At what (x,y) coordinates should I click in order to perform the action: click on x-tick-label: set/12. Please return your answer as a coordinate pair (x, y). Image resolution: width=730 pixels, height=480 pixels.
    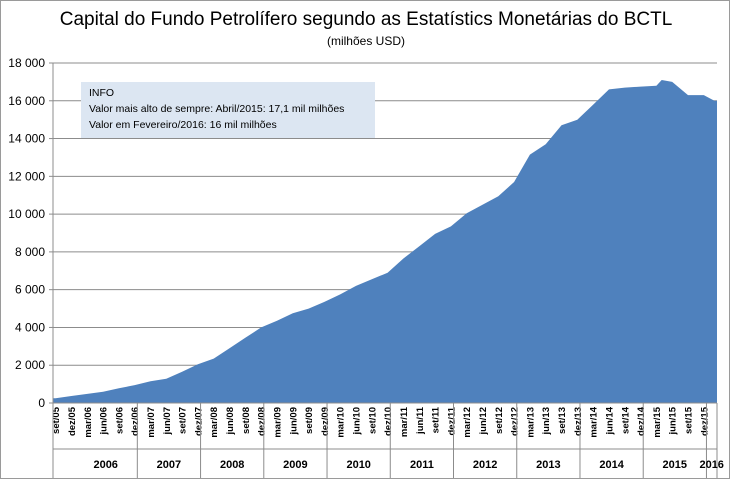
    Looking at the image, I should click on (499, 420).